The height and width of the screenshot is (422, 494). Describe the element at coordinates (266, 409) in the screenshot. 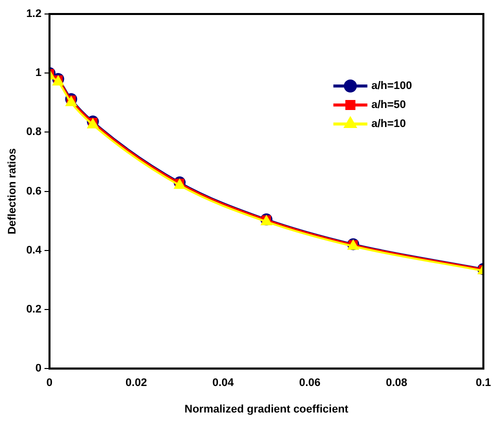

I see `x-axis-title: Normalized gradient coefficient` at that location.